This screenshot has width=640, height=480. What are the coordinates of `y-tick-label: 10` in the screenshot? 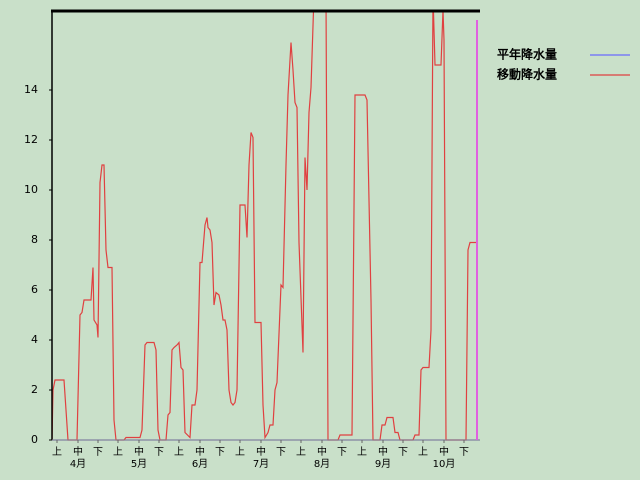 It's located at (31, 189).